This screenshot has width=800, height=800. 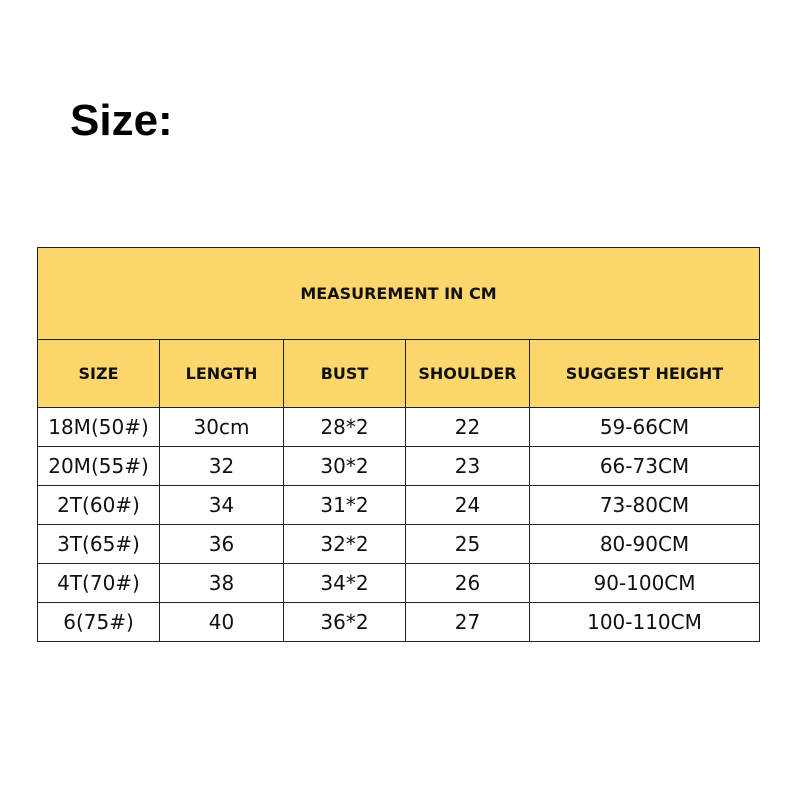 What do you see at coordinates (221, 544) in the screenshot?
I see `table-cell: 36` at bounding box center [221, 544].